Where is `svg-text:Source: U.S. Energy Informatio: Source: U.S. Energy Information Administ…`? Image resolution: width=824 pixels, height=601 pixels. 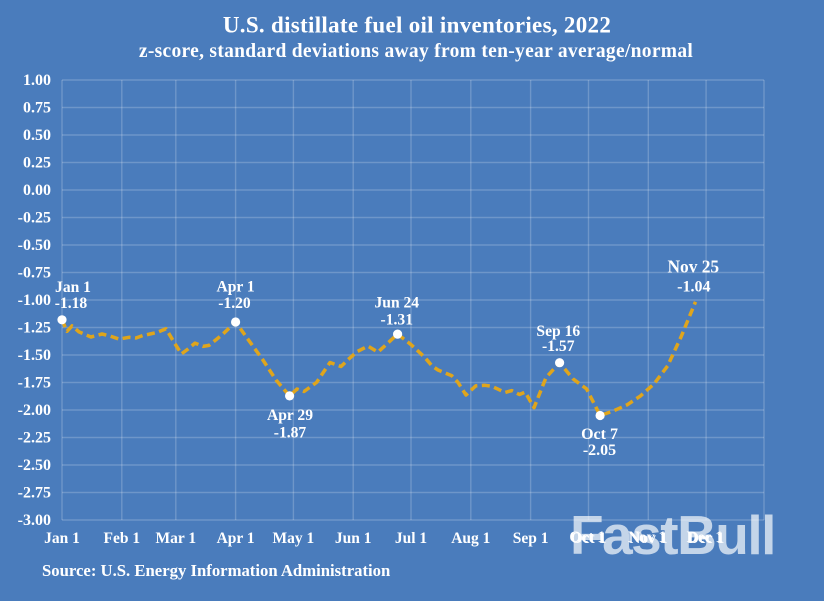
svg-text:Source: U.S. Energy Informatio: Source: U.S. Energy Information Administ… is located at coordinates (216, 570).